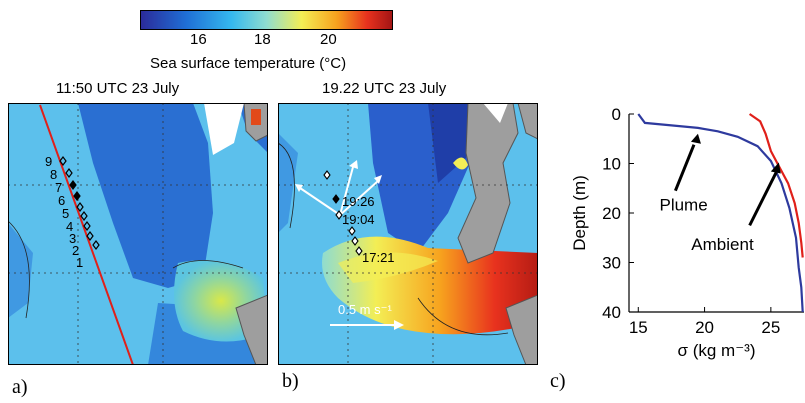 The image size is (805, 403). I want to click on x-tick-label: 25, so click(770, 327).